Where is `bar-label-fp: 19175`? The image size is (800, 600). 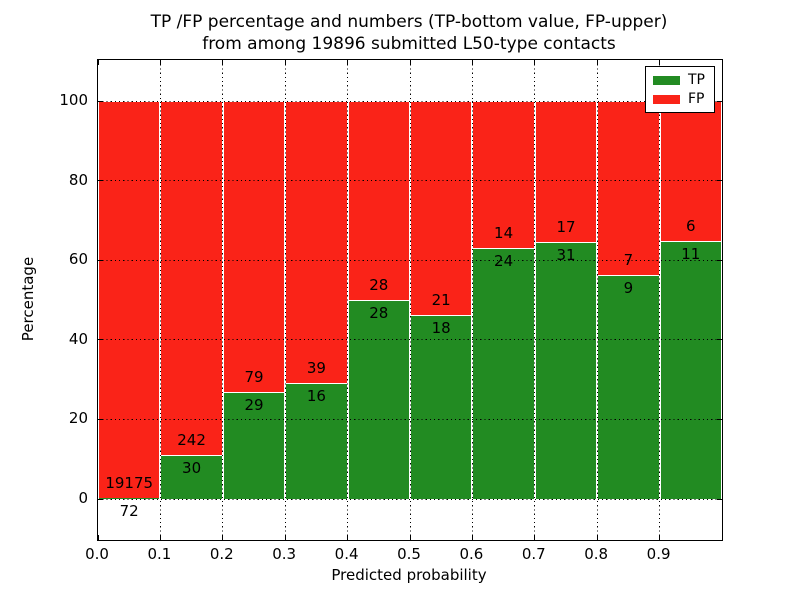 bar-label-fp: 19175 is located at coordinates (129, 482).